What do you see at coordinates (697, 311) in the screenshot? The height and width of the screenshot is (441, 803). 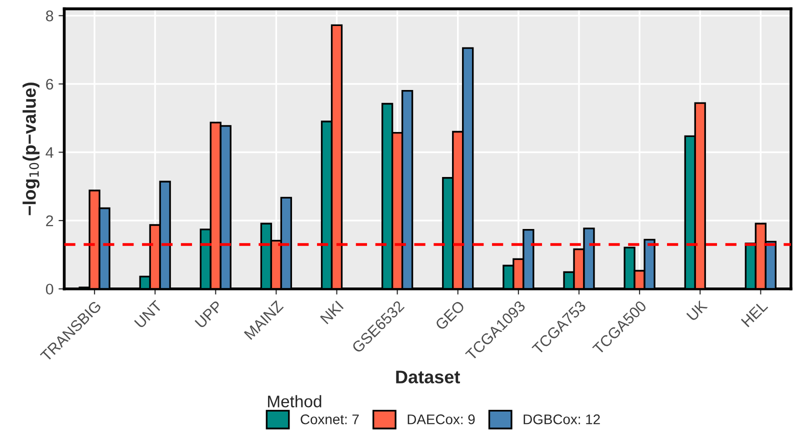 I see `x-tick-label: UK` at bounding box center [697, 311].